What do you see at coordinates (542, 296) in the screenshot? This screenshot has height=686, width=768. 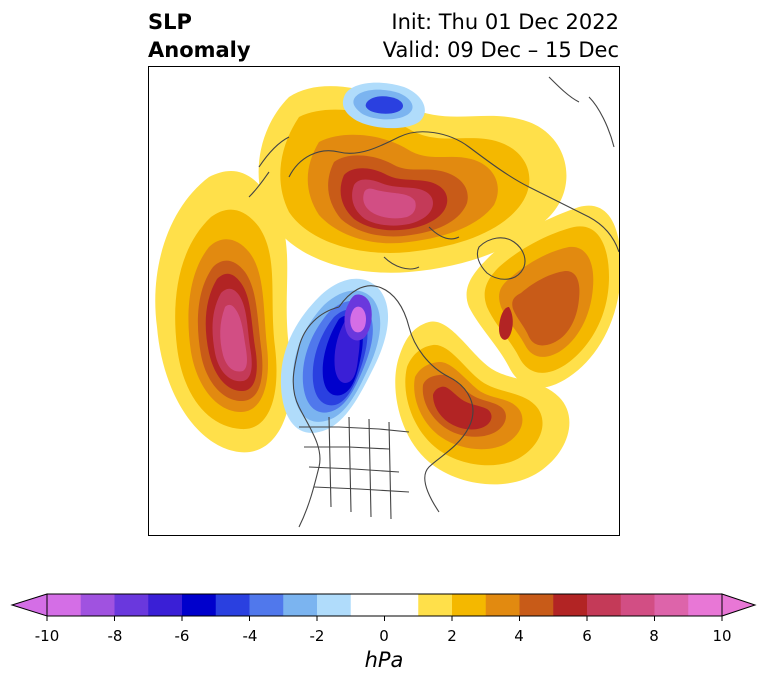 I see `greenland-east-high` at bounding box center [542, 296].